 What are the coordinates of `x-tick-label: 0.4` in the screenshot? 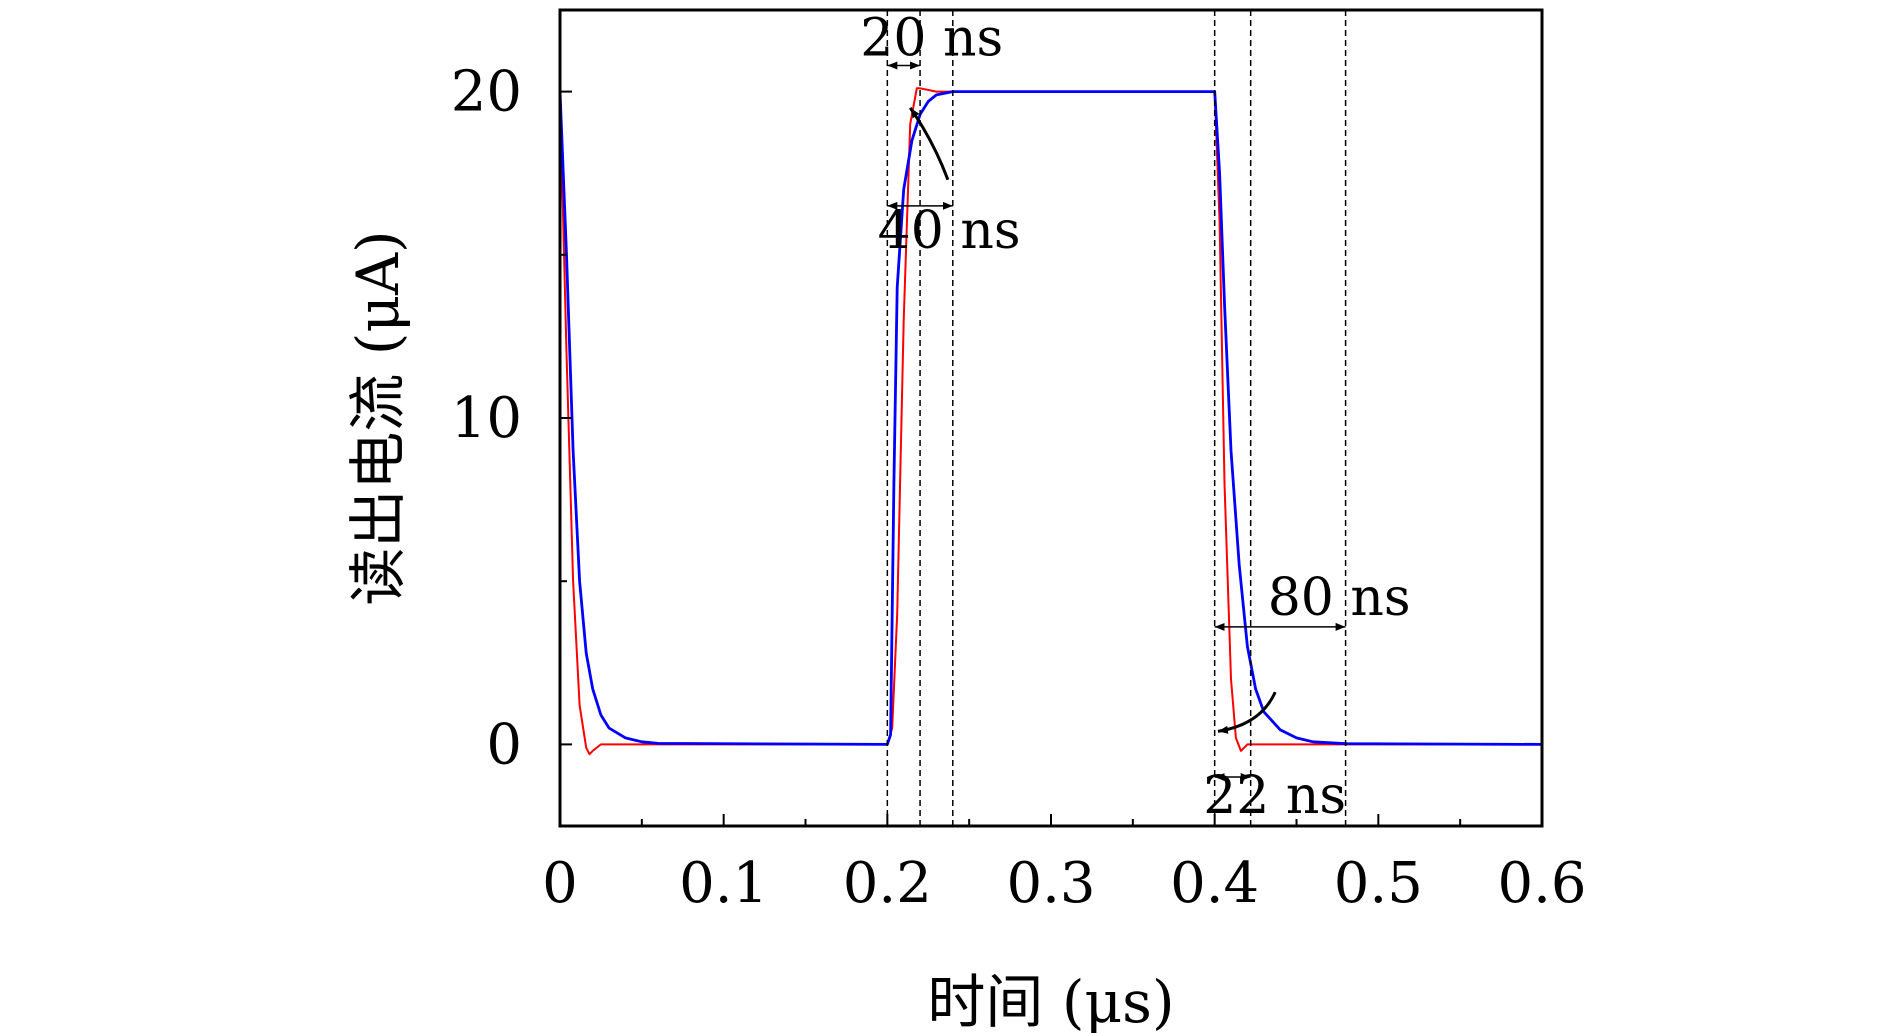 It's located at (1214, 883).